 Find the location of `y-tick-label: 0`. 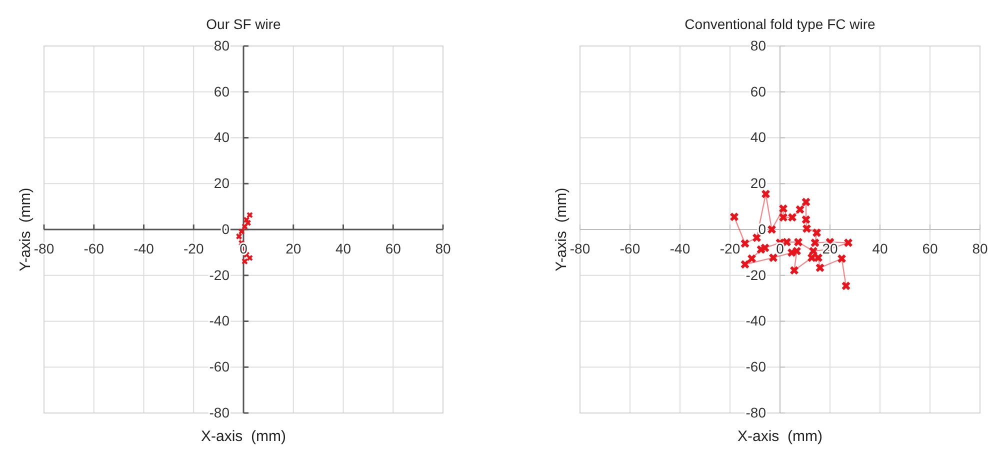

y-tick-label: 0 is located at coordinates (762, 228).